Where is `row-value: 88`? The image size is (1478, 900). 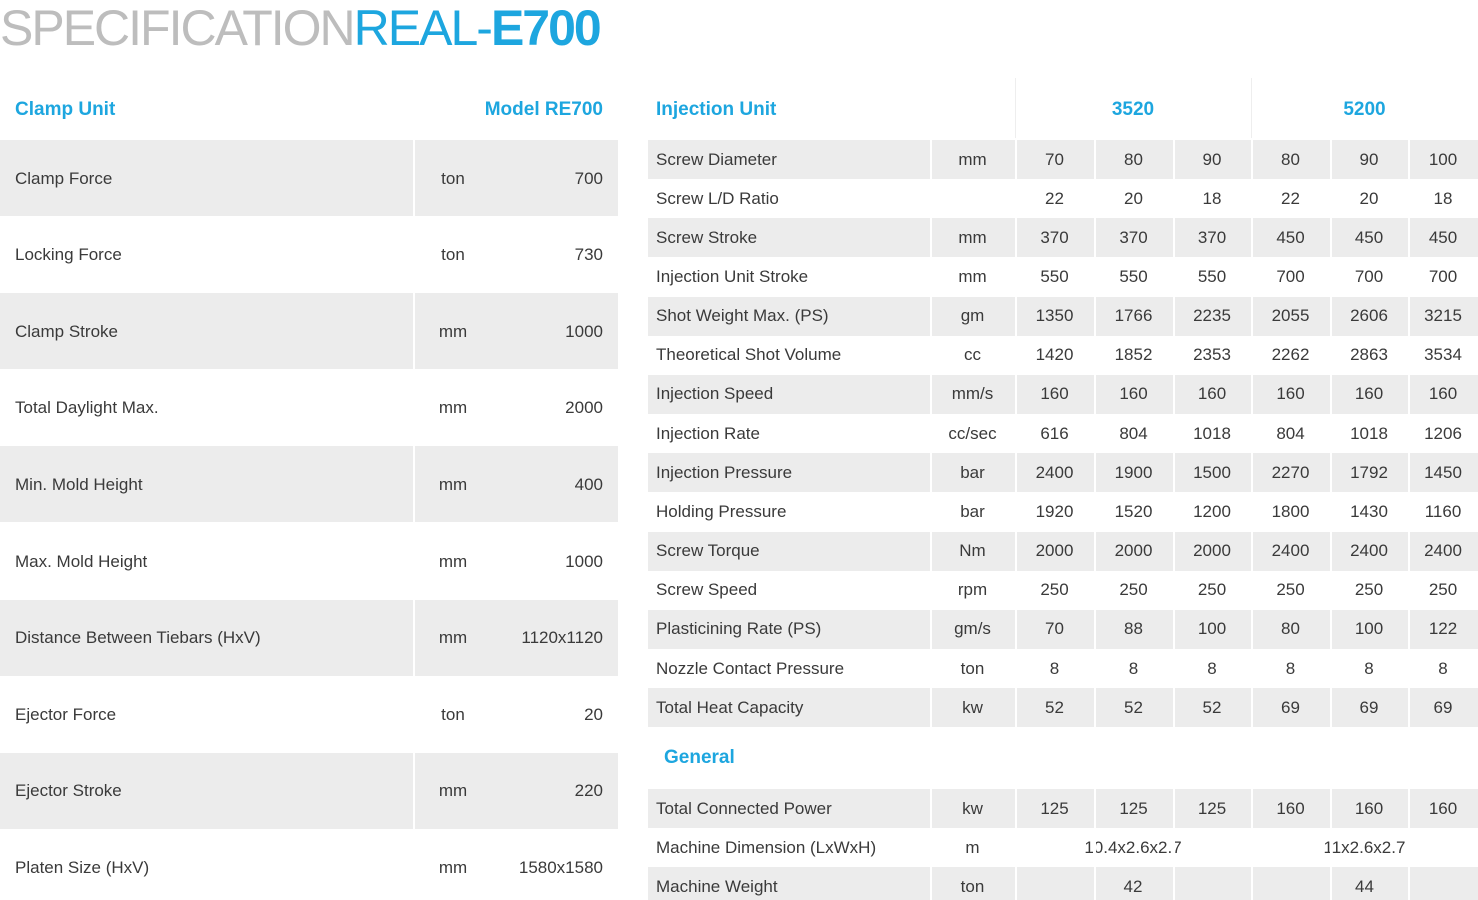
row-value: 88 is located at coordinates (1133, 629).